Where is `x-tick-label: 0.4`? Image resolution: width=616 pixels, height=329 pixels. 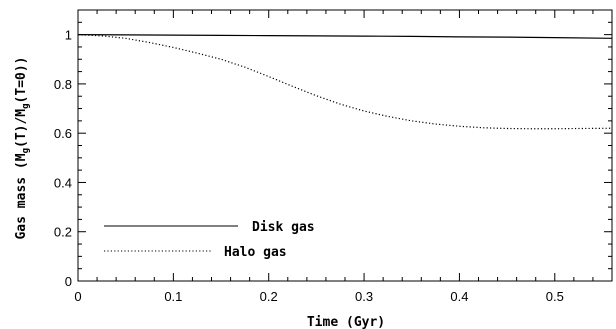 x-tick-label: 0.4 is located at coordinates (459, 296).